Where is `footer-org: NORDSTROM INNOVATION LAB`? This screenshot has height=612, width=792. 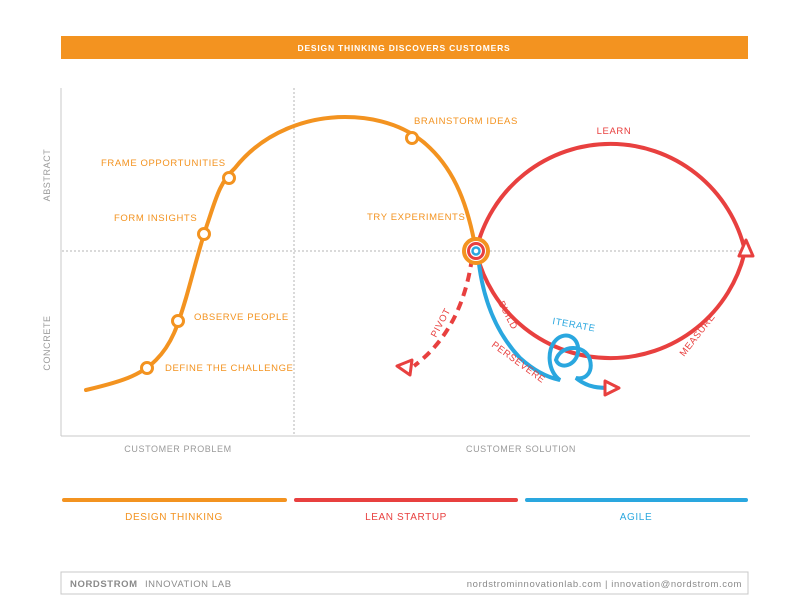
footer-org: NORDSTROM INNOVATION LAB is located at coordinates (151, 584).